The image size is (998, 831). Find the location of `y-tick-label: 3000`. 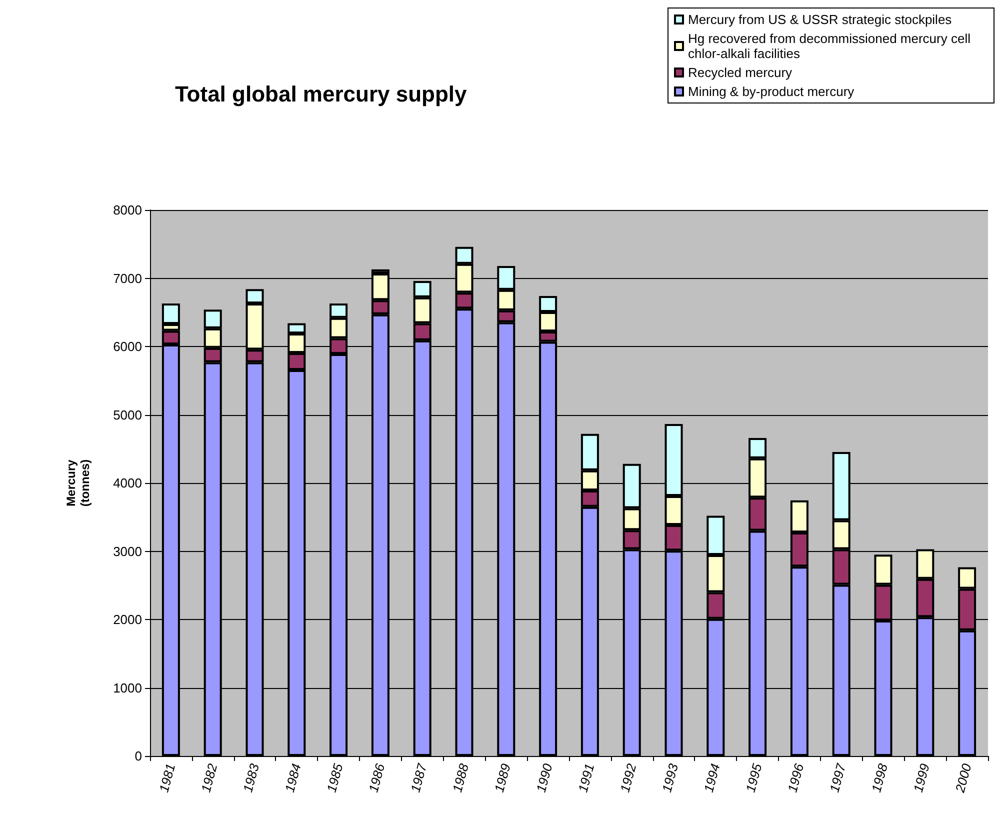

y-tick-label: 3000 is located at coordinates (127, 551).